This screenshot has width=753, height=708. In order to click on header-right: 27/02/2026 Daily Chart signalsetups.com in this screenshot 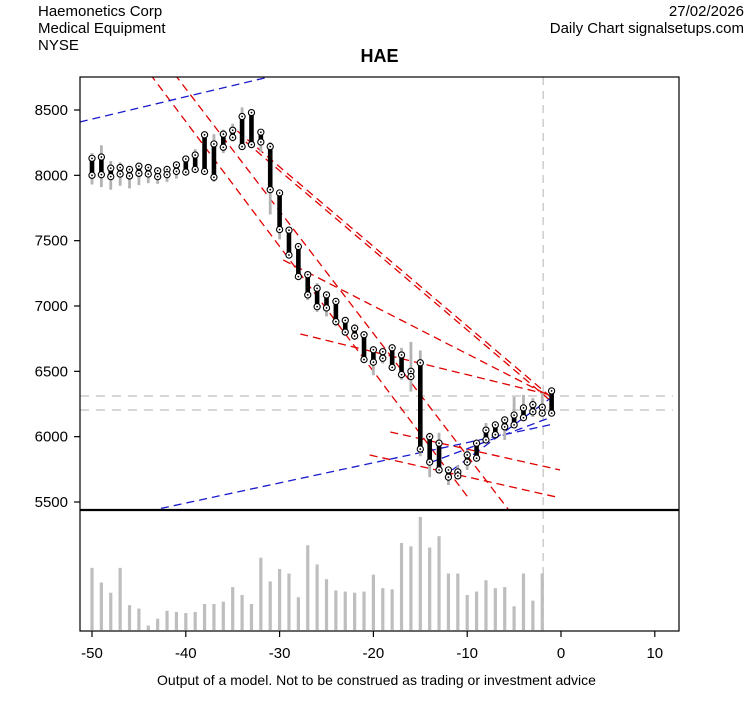, I will do `click(647, 20)`.